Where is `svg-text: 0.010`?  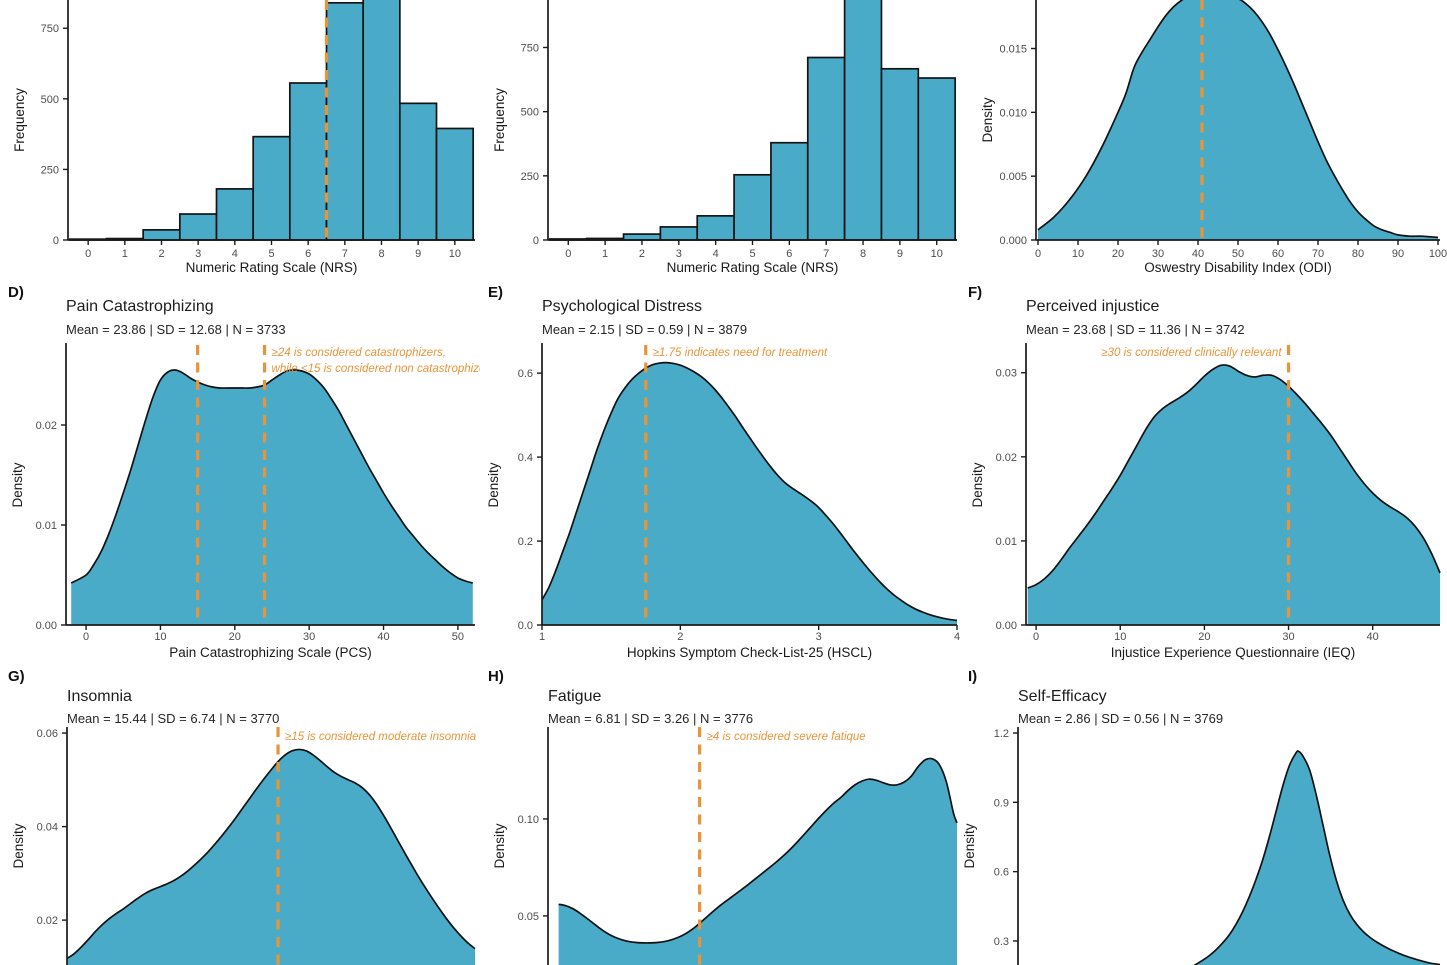 svg-text: 0.010 is located at coordinates (1013, 113).